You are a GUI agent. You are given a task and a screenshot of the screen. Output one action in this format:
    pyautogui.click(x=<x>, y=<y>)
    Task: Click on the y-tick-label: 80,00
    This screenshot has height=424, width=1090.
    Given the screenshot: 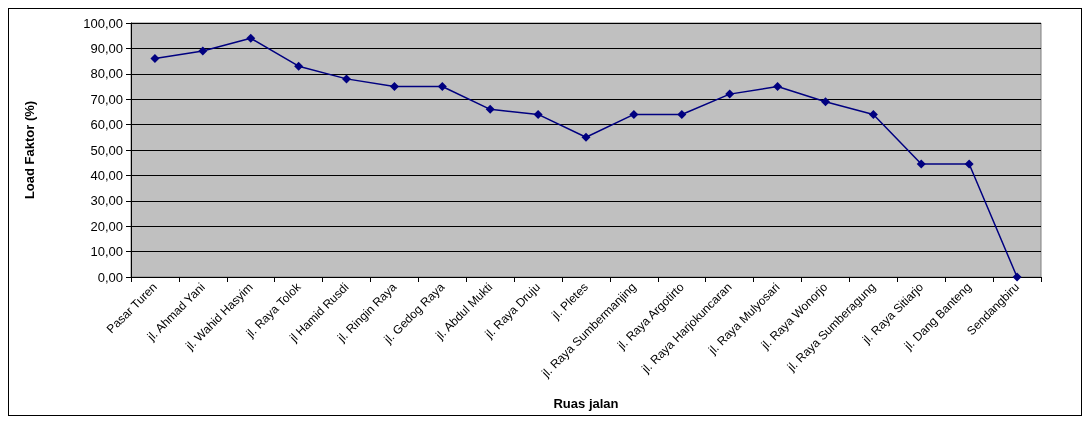 What is the action you would take?
    pyautogui.click(x=106, y=74)
    